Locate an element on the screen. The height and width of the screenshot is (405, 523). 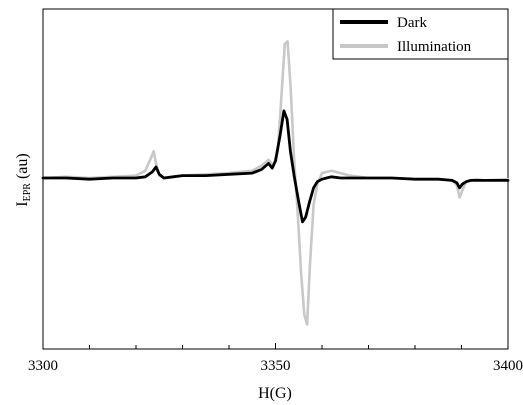
x-axis-label: H(G) is located at coordinates (275, 393).